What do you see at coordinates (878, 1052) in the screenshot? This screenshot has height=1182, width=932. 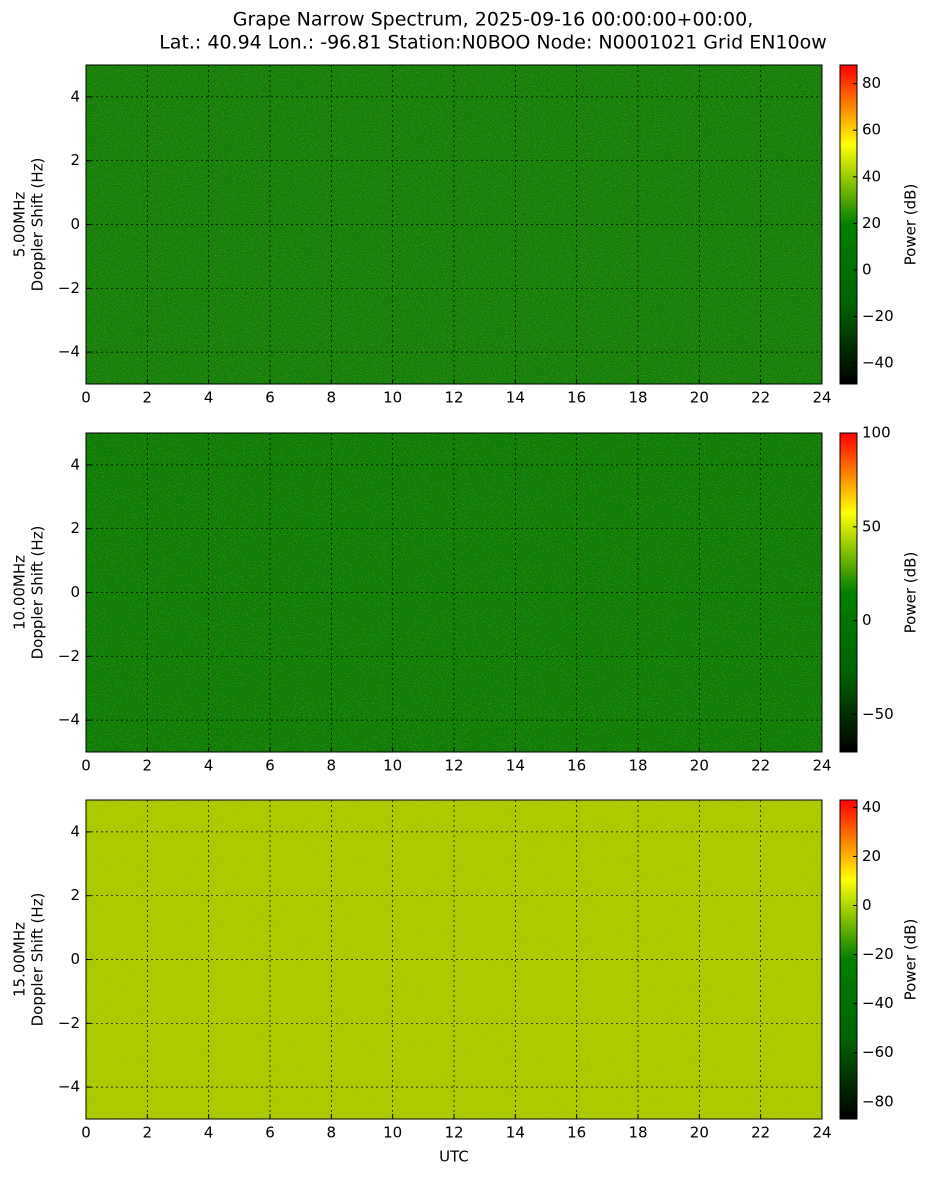 I see `colorbar-tick-label: −60` at bounding box center [878, 1052].